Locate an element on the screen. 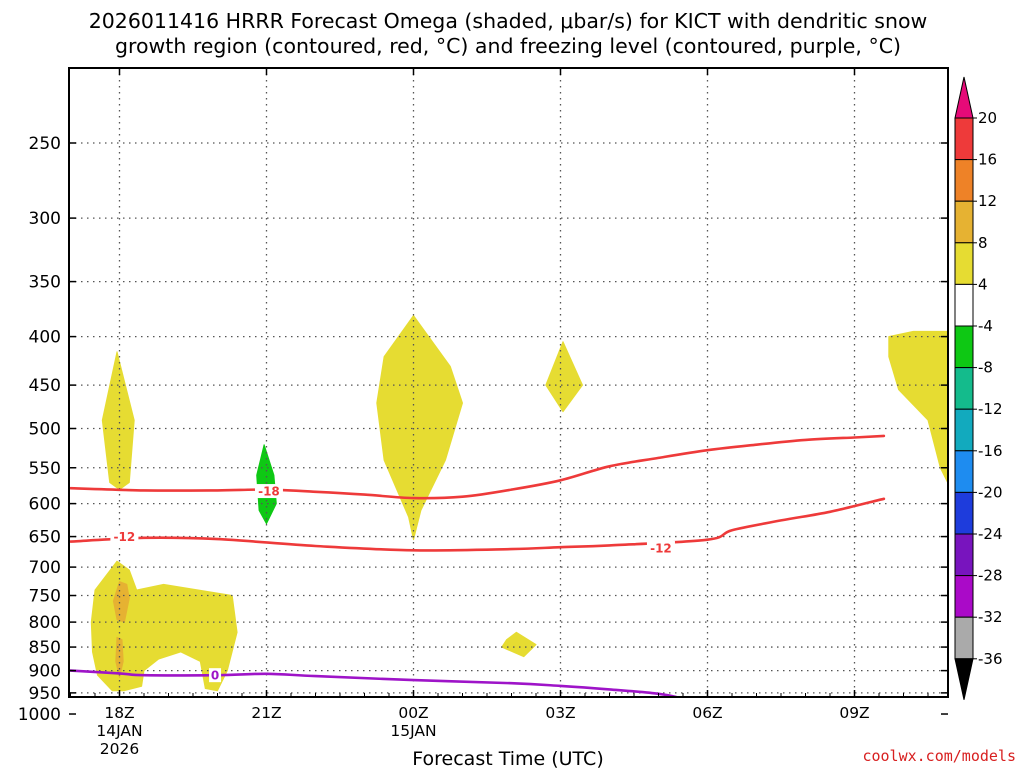 The width and height of the screenshot is (1024, 768). x-tick-label: 03Z is located at coordinates (560, 713).